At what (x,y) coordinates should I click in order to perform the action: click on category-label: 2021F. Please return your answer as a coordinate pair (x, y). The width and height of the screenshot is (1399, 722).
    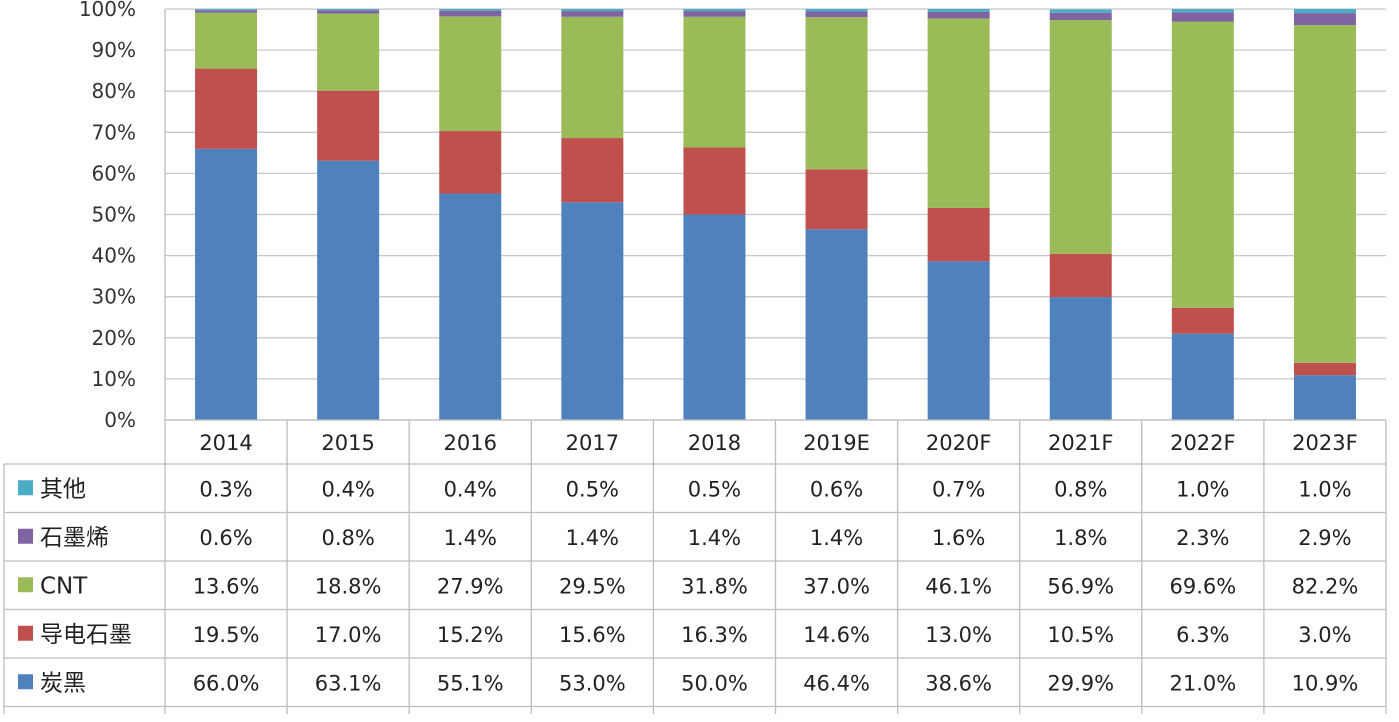
    Looking at the image, I should click on (1081, 443).